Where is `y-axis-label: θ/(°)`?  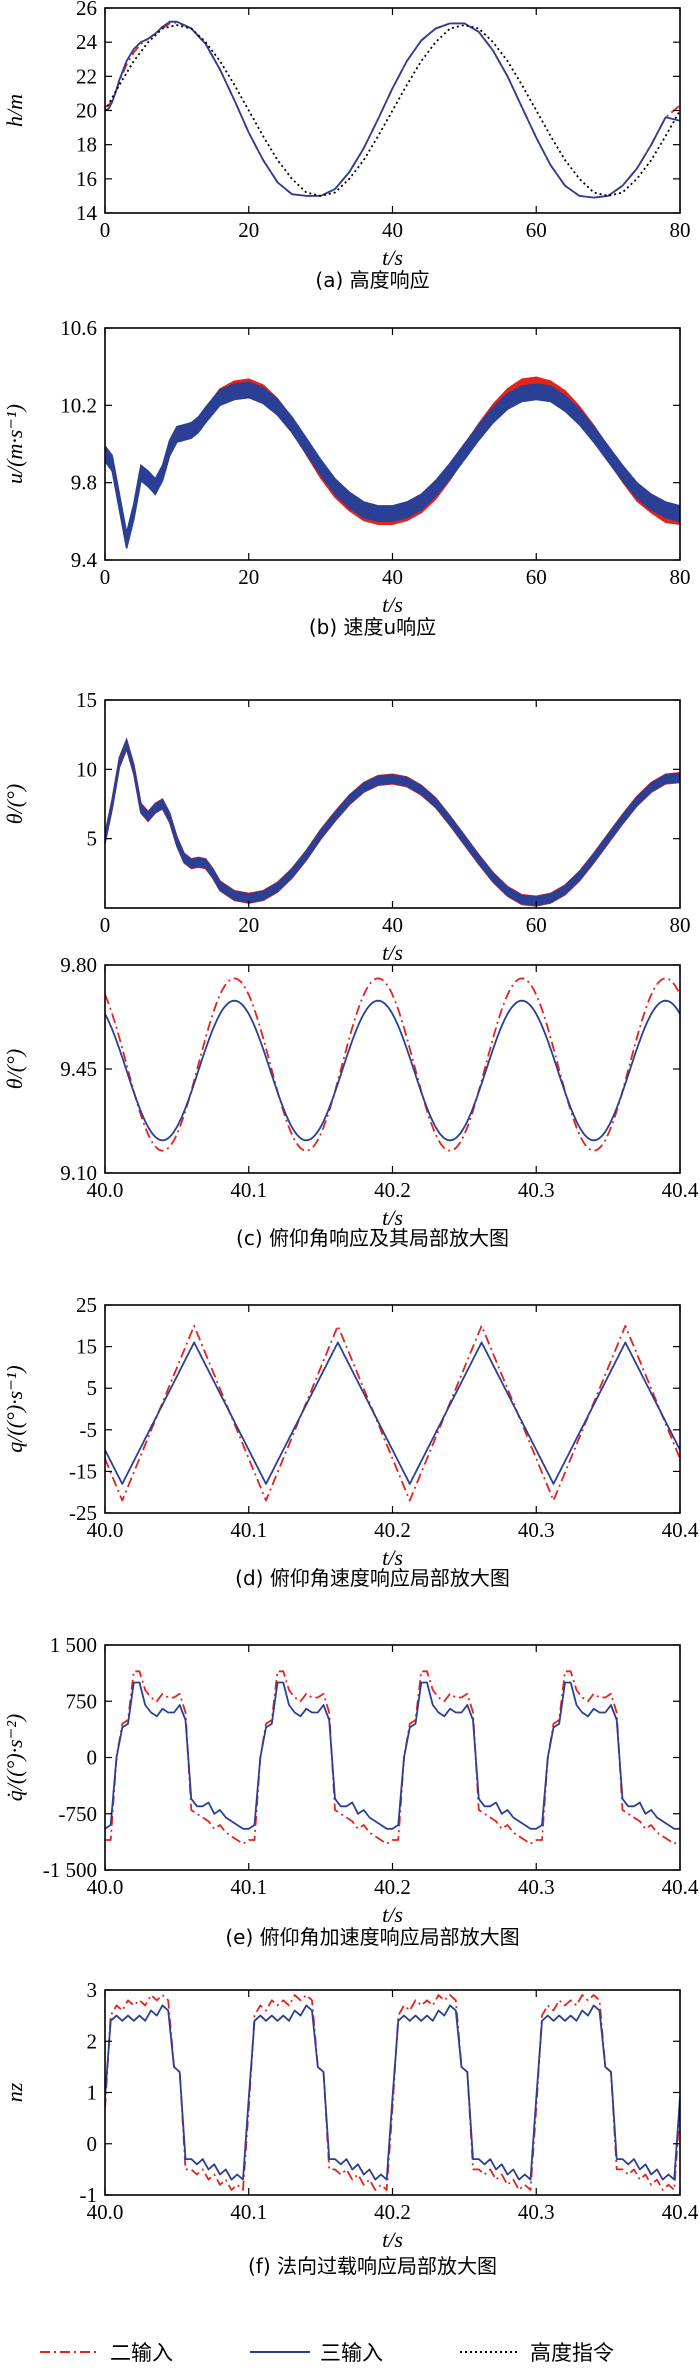
y-axis-label: θ/(°) is located at coordinates (14, 804).